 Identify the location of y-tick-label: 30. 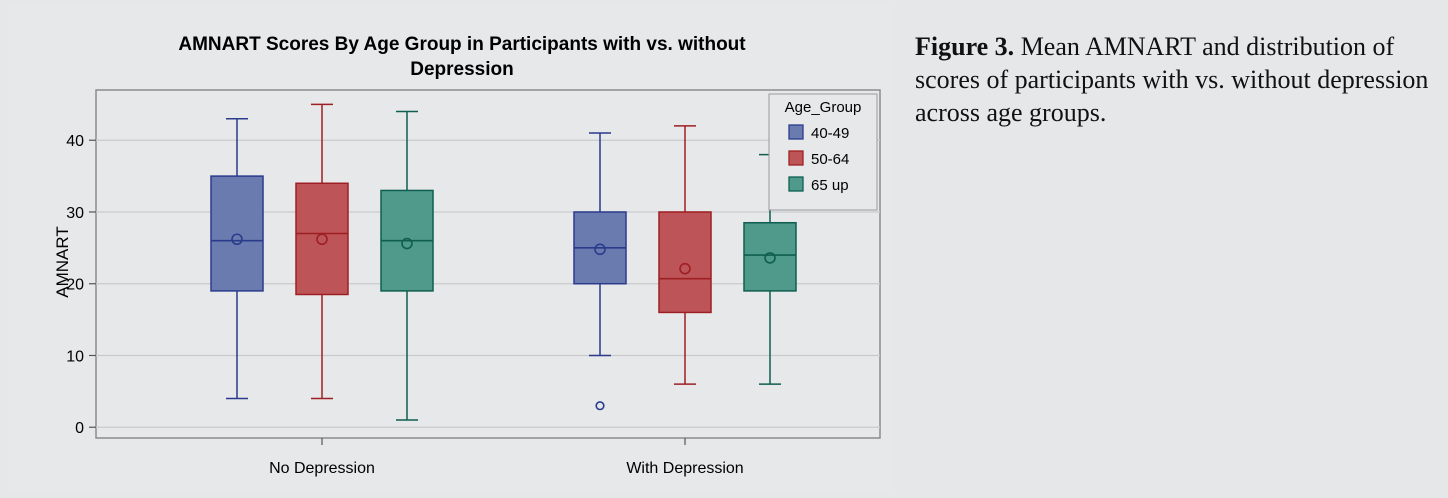
(75, 213).